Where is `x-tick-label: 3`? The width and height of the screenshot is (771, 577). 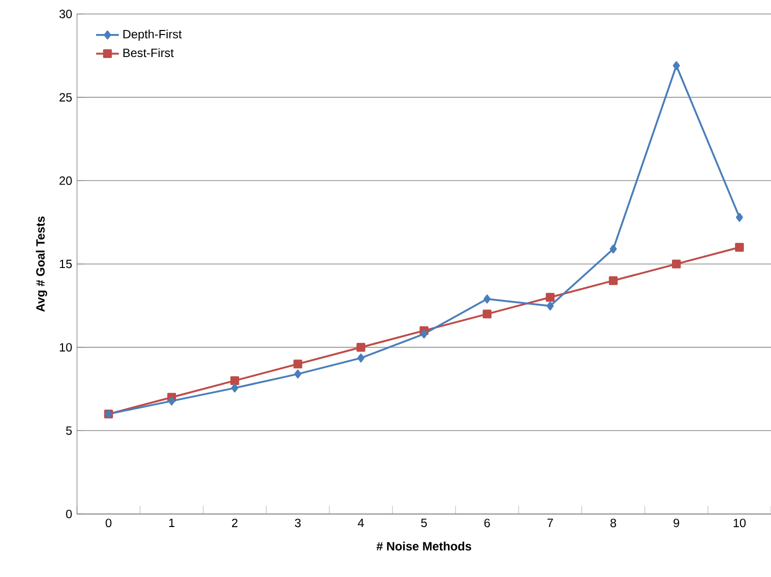
x-tick-label: 3 is located at coordinates (297, 523).